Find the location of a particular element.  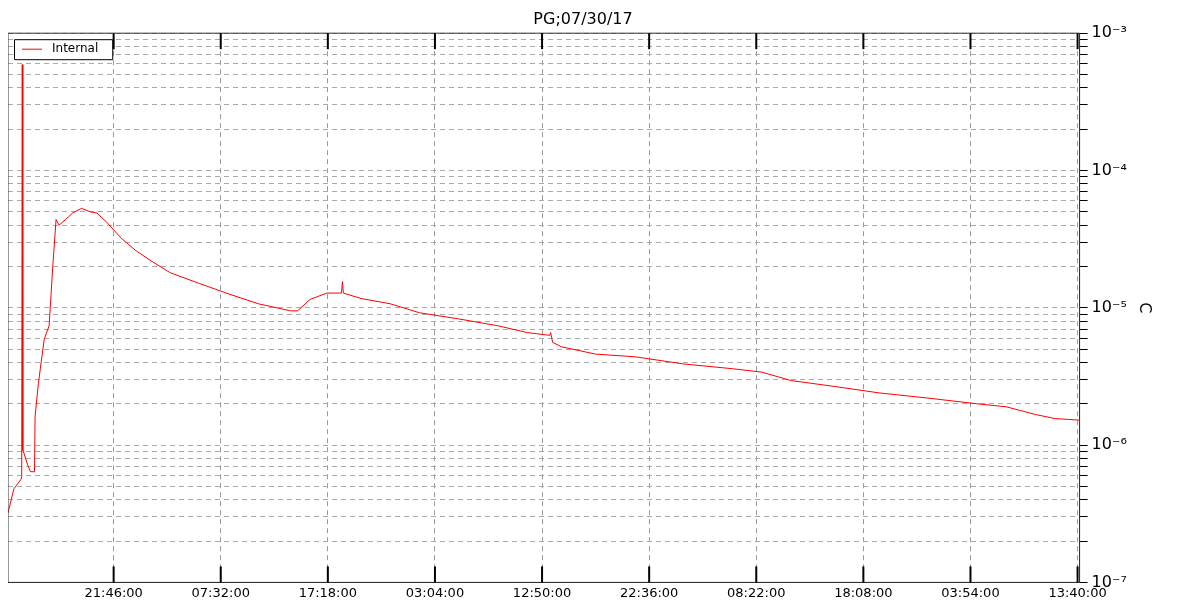

x-tick-label: 07:32:00 is located at coordinates (220, 592).